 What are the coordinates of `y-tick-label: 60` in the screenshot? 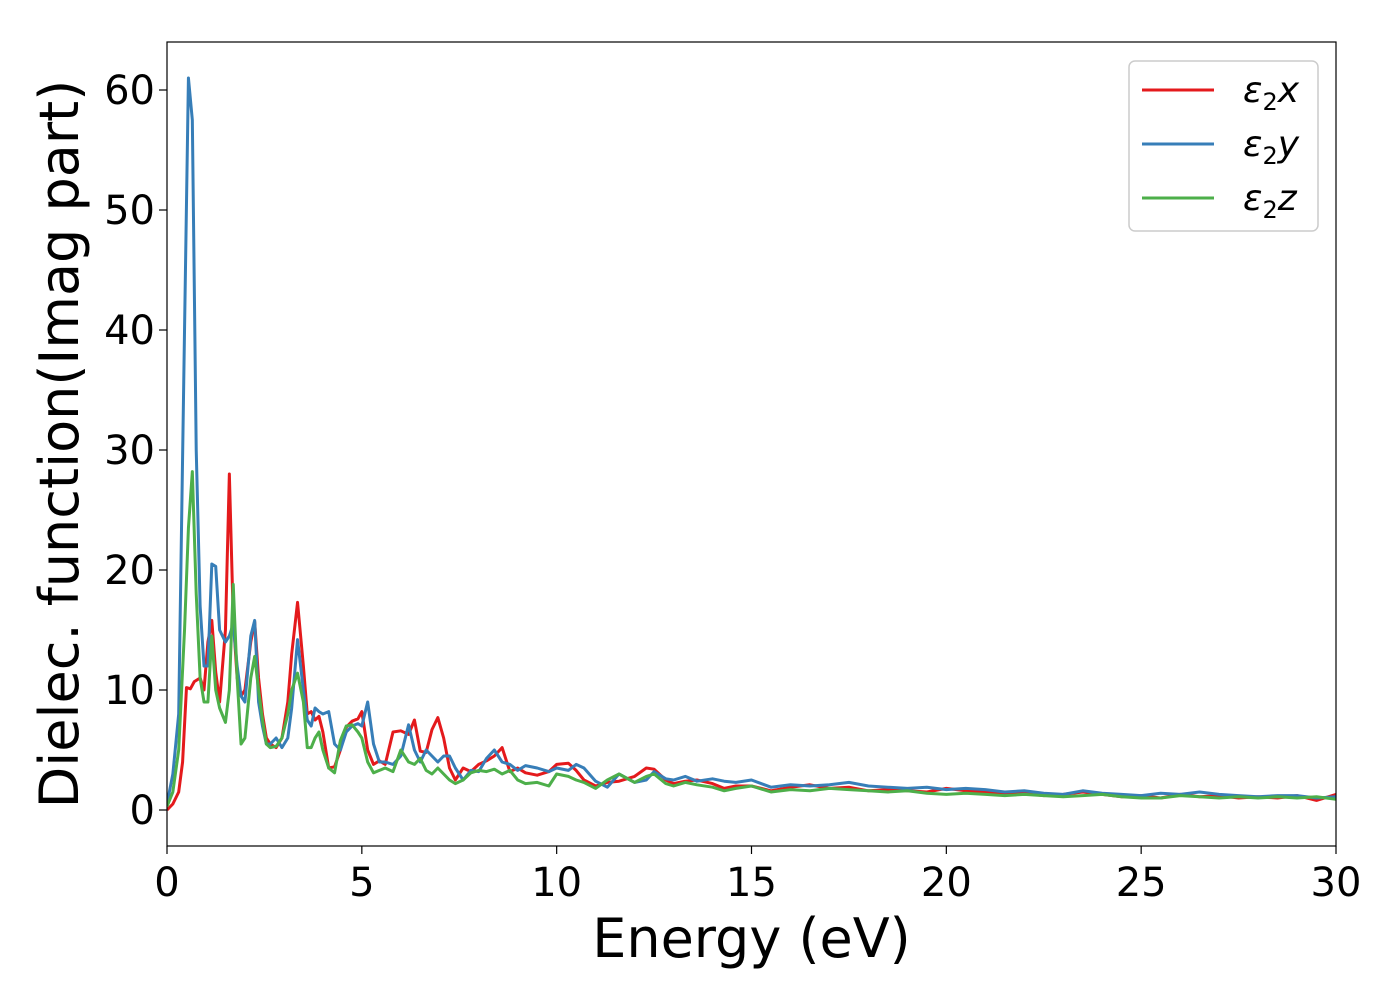 It's located at (129, 91).